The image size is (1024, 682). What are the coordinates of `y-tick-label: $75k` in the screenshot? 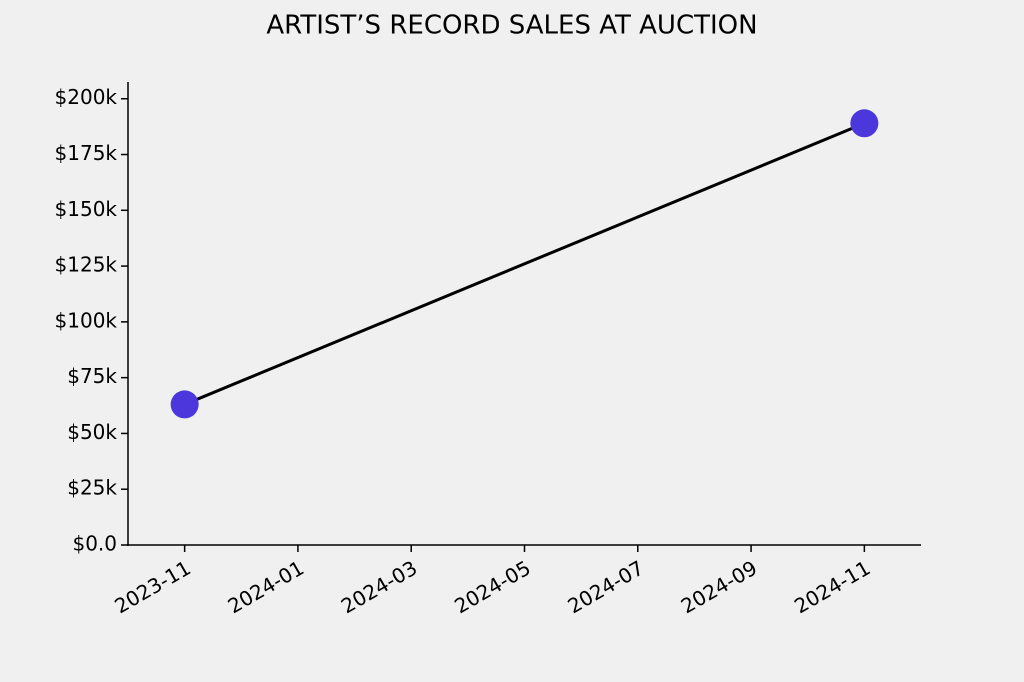 It's located at (92, 376).